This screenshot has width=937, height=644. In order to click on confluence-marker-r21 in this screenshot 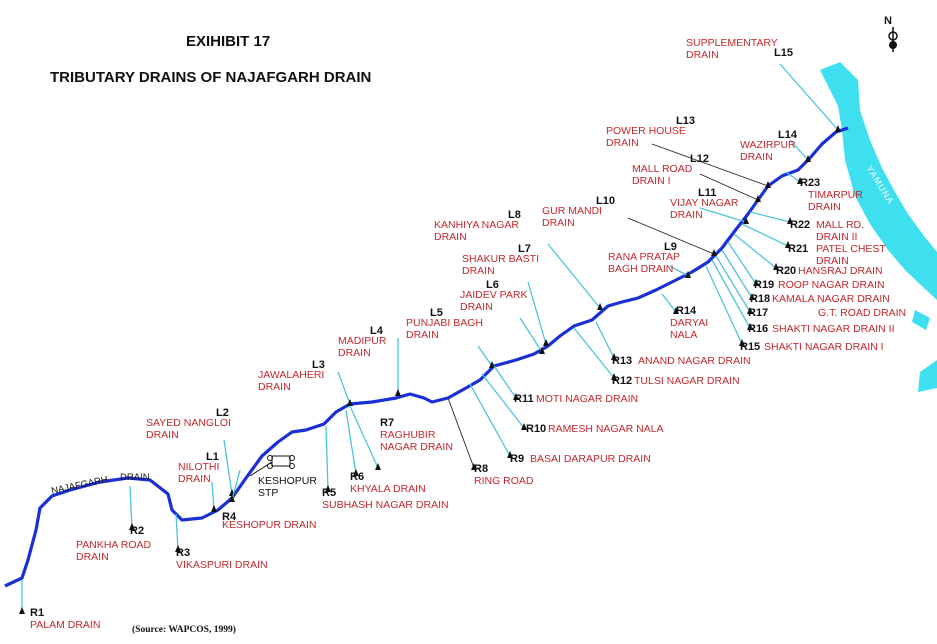, I will do `click(788, 244)`.